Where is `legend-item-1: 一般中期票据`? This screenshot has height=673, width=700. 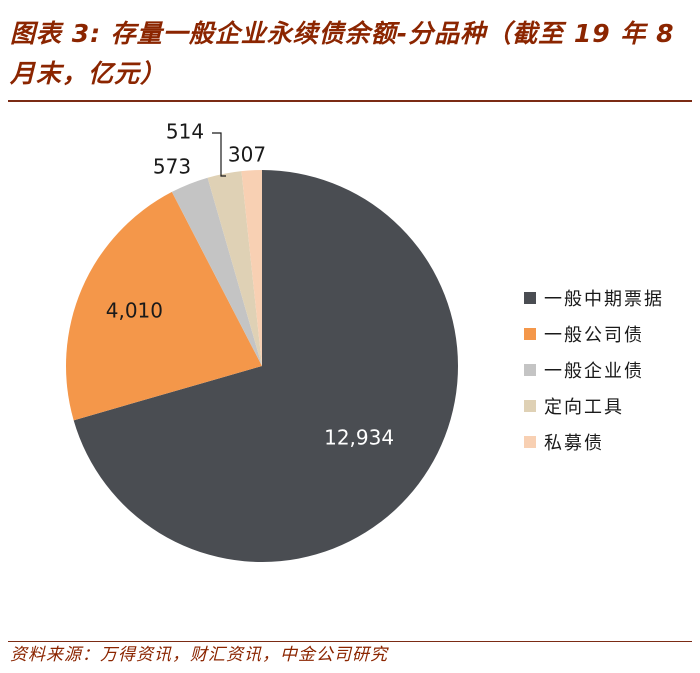 legend-item-1: 一般中期票据 is located at coordinates (594, 298).